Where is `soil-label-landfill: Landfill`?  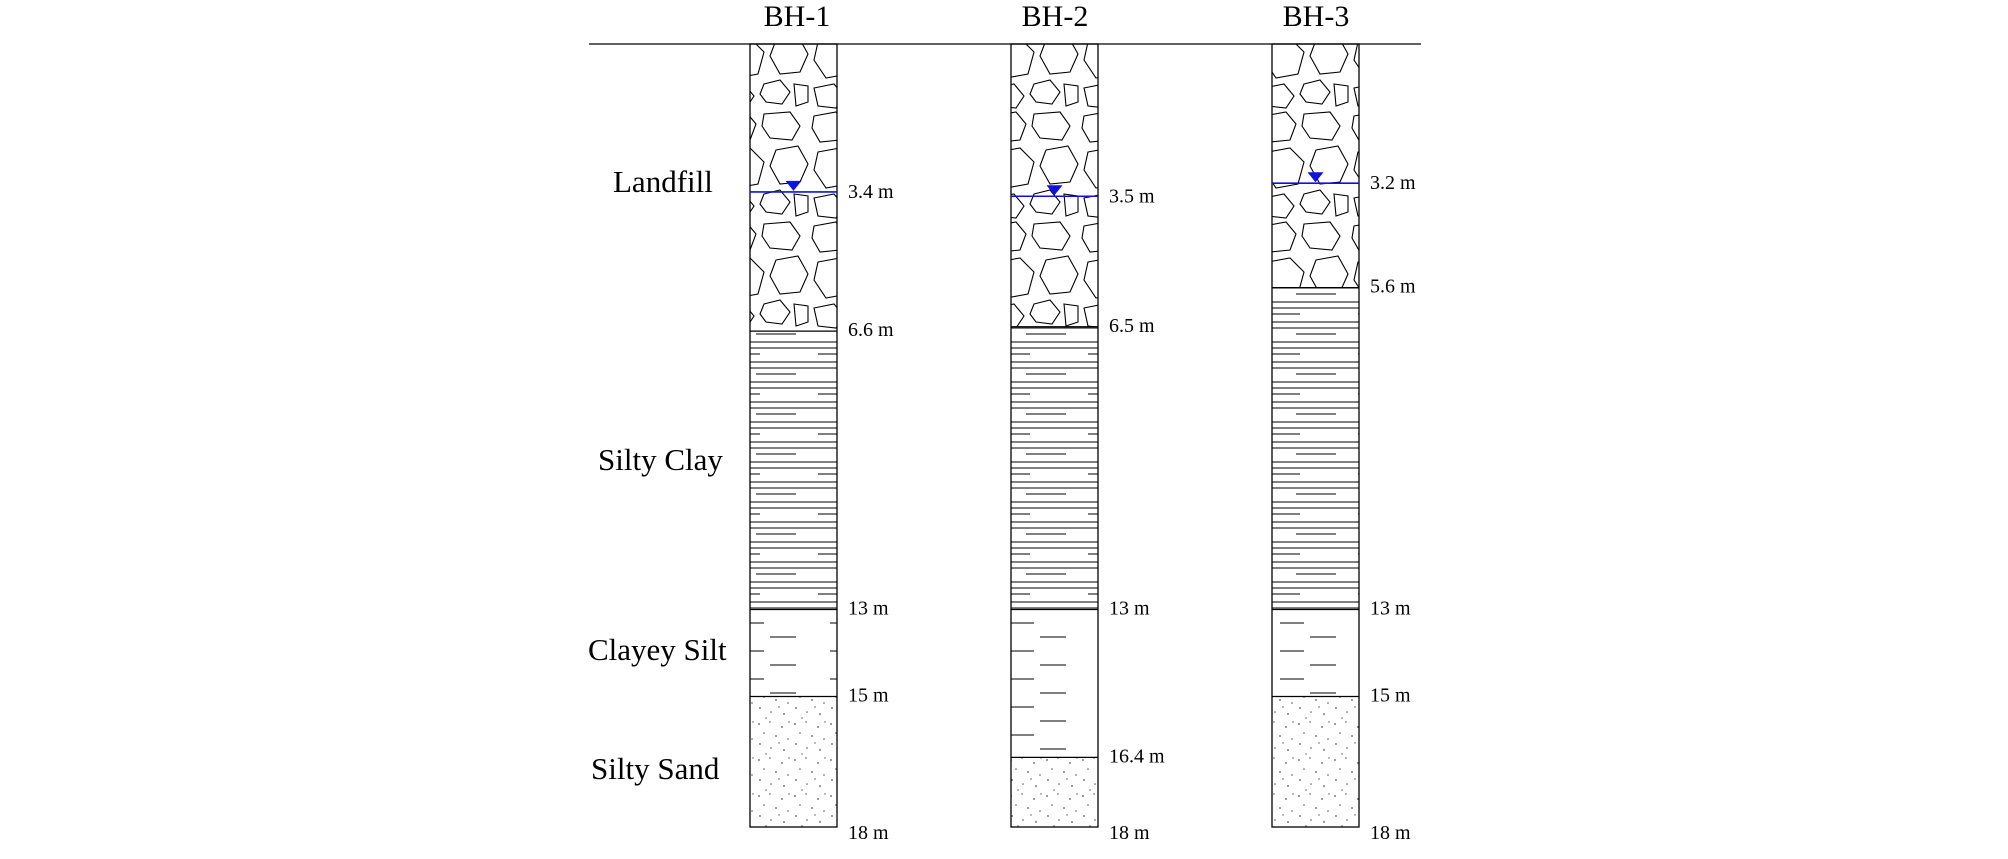
soil-label-landfill: Landfill is located at coordinates (663, 181).